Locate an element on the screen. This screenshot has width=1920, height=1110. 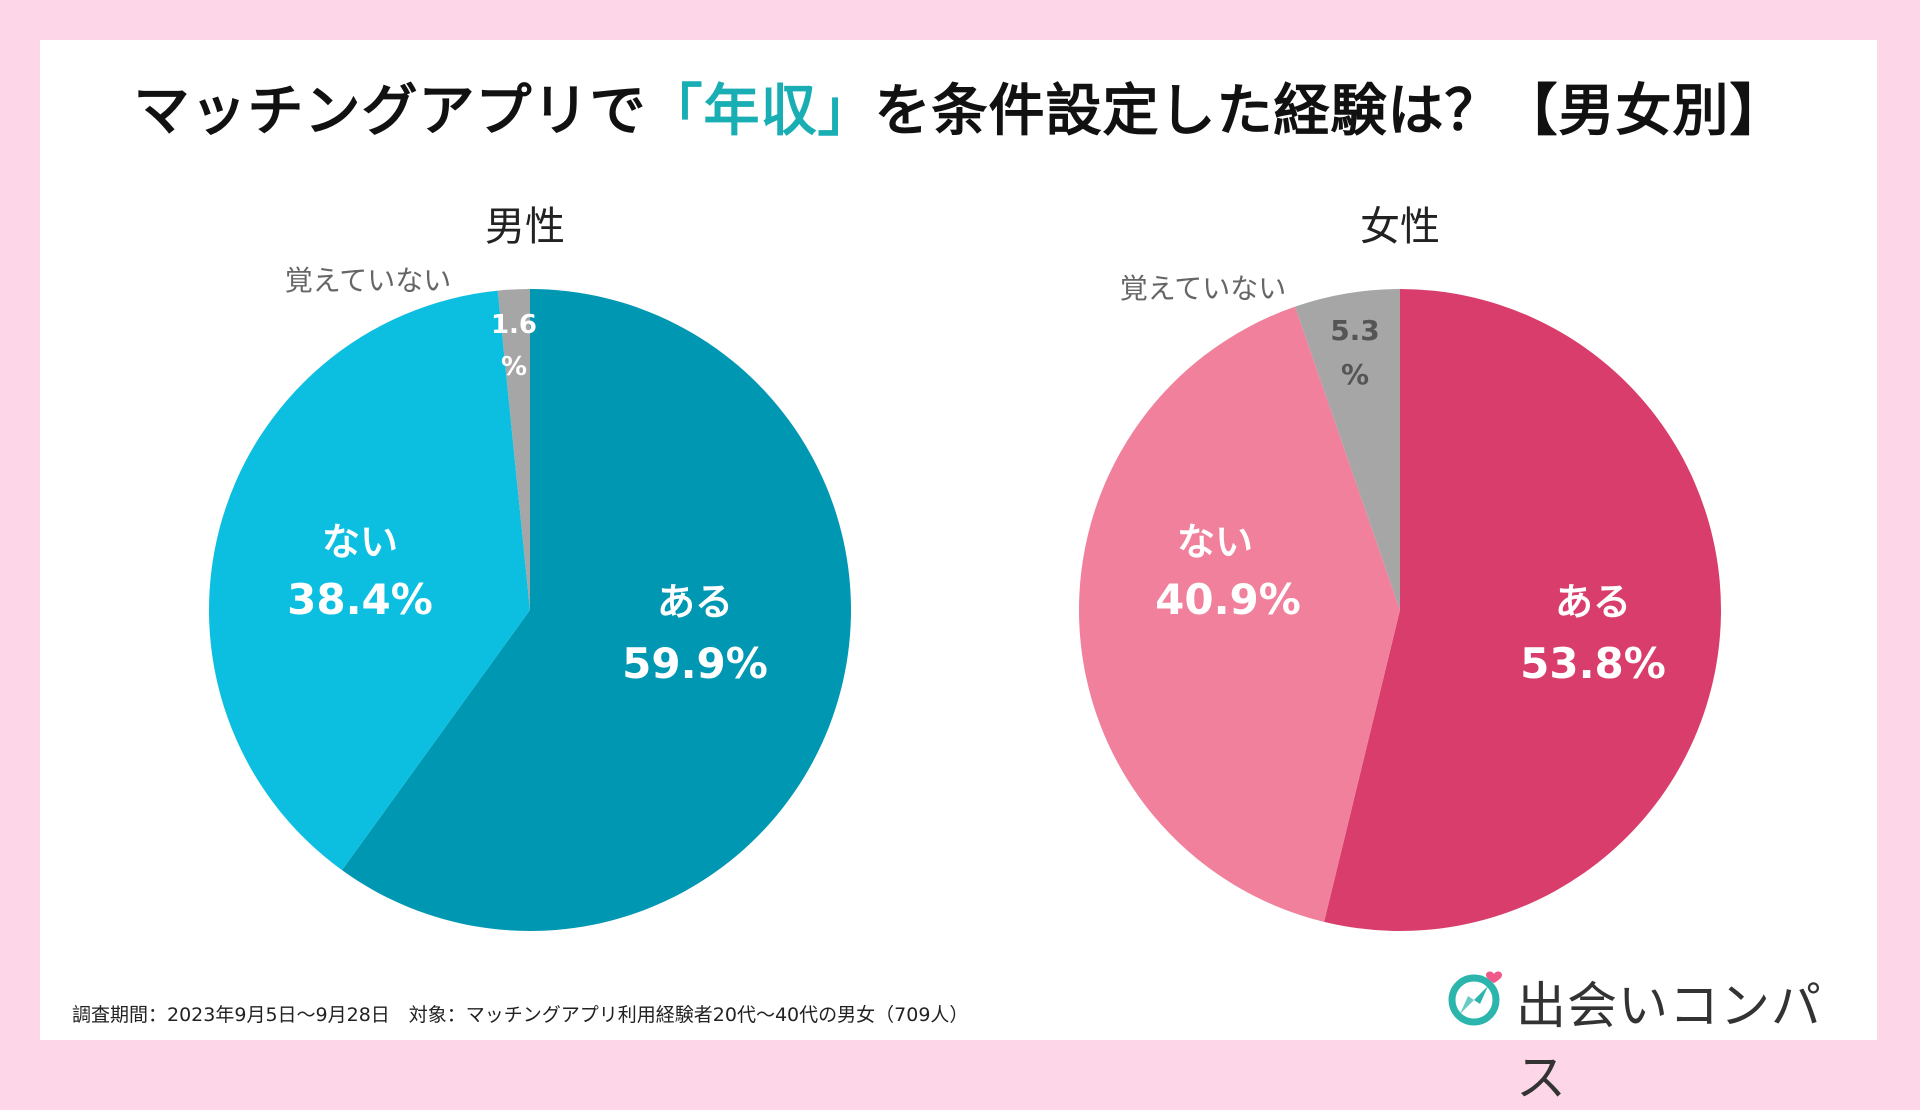
male-no-value: 38.4% is located at coordinates (360, 599).